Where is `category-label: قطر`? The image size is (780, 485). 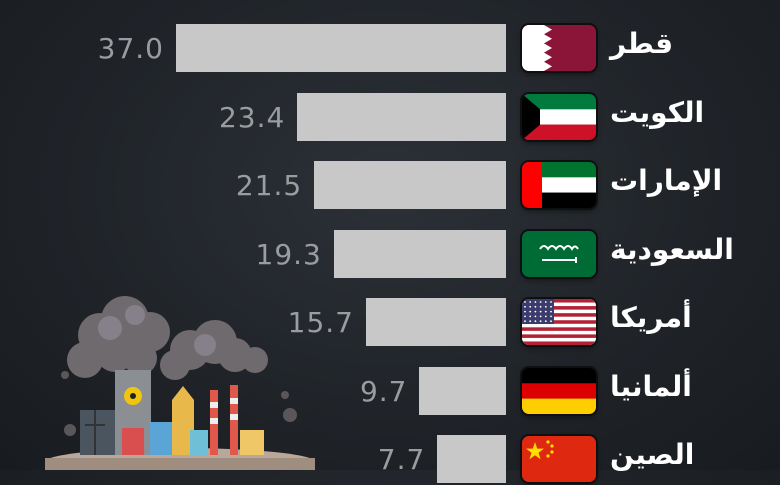
category-label: قطر is located at coordinates (642, 43).